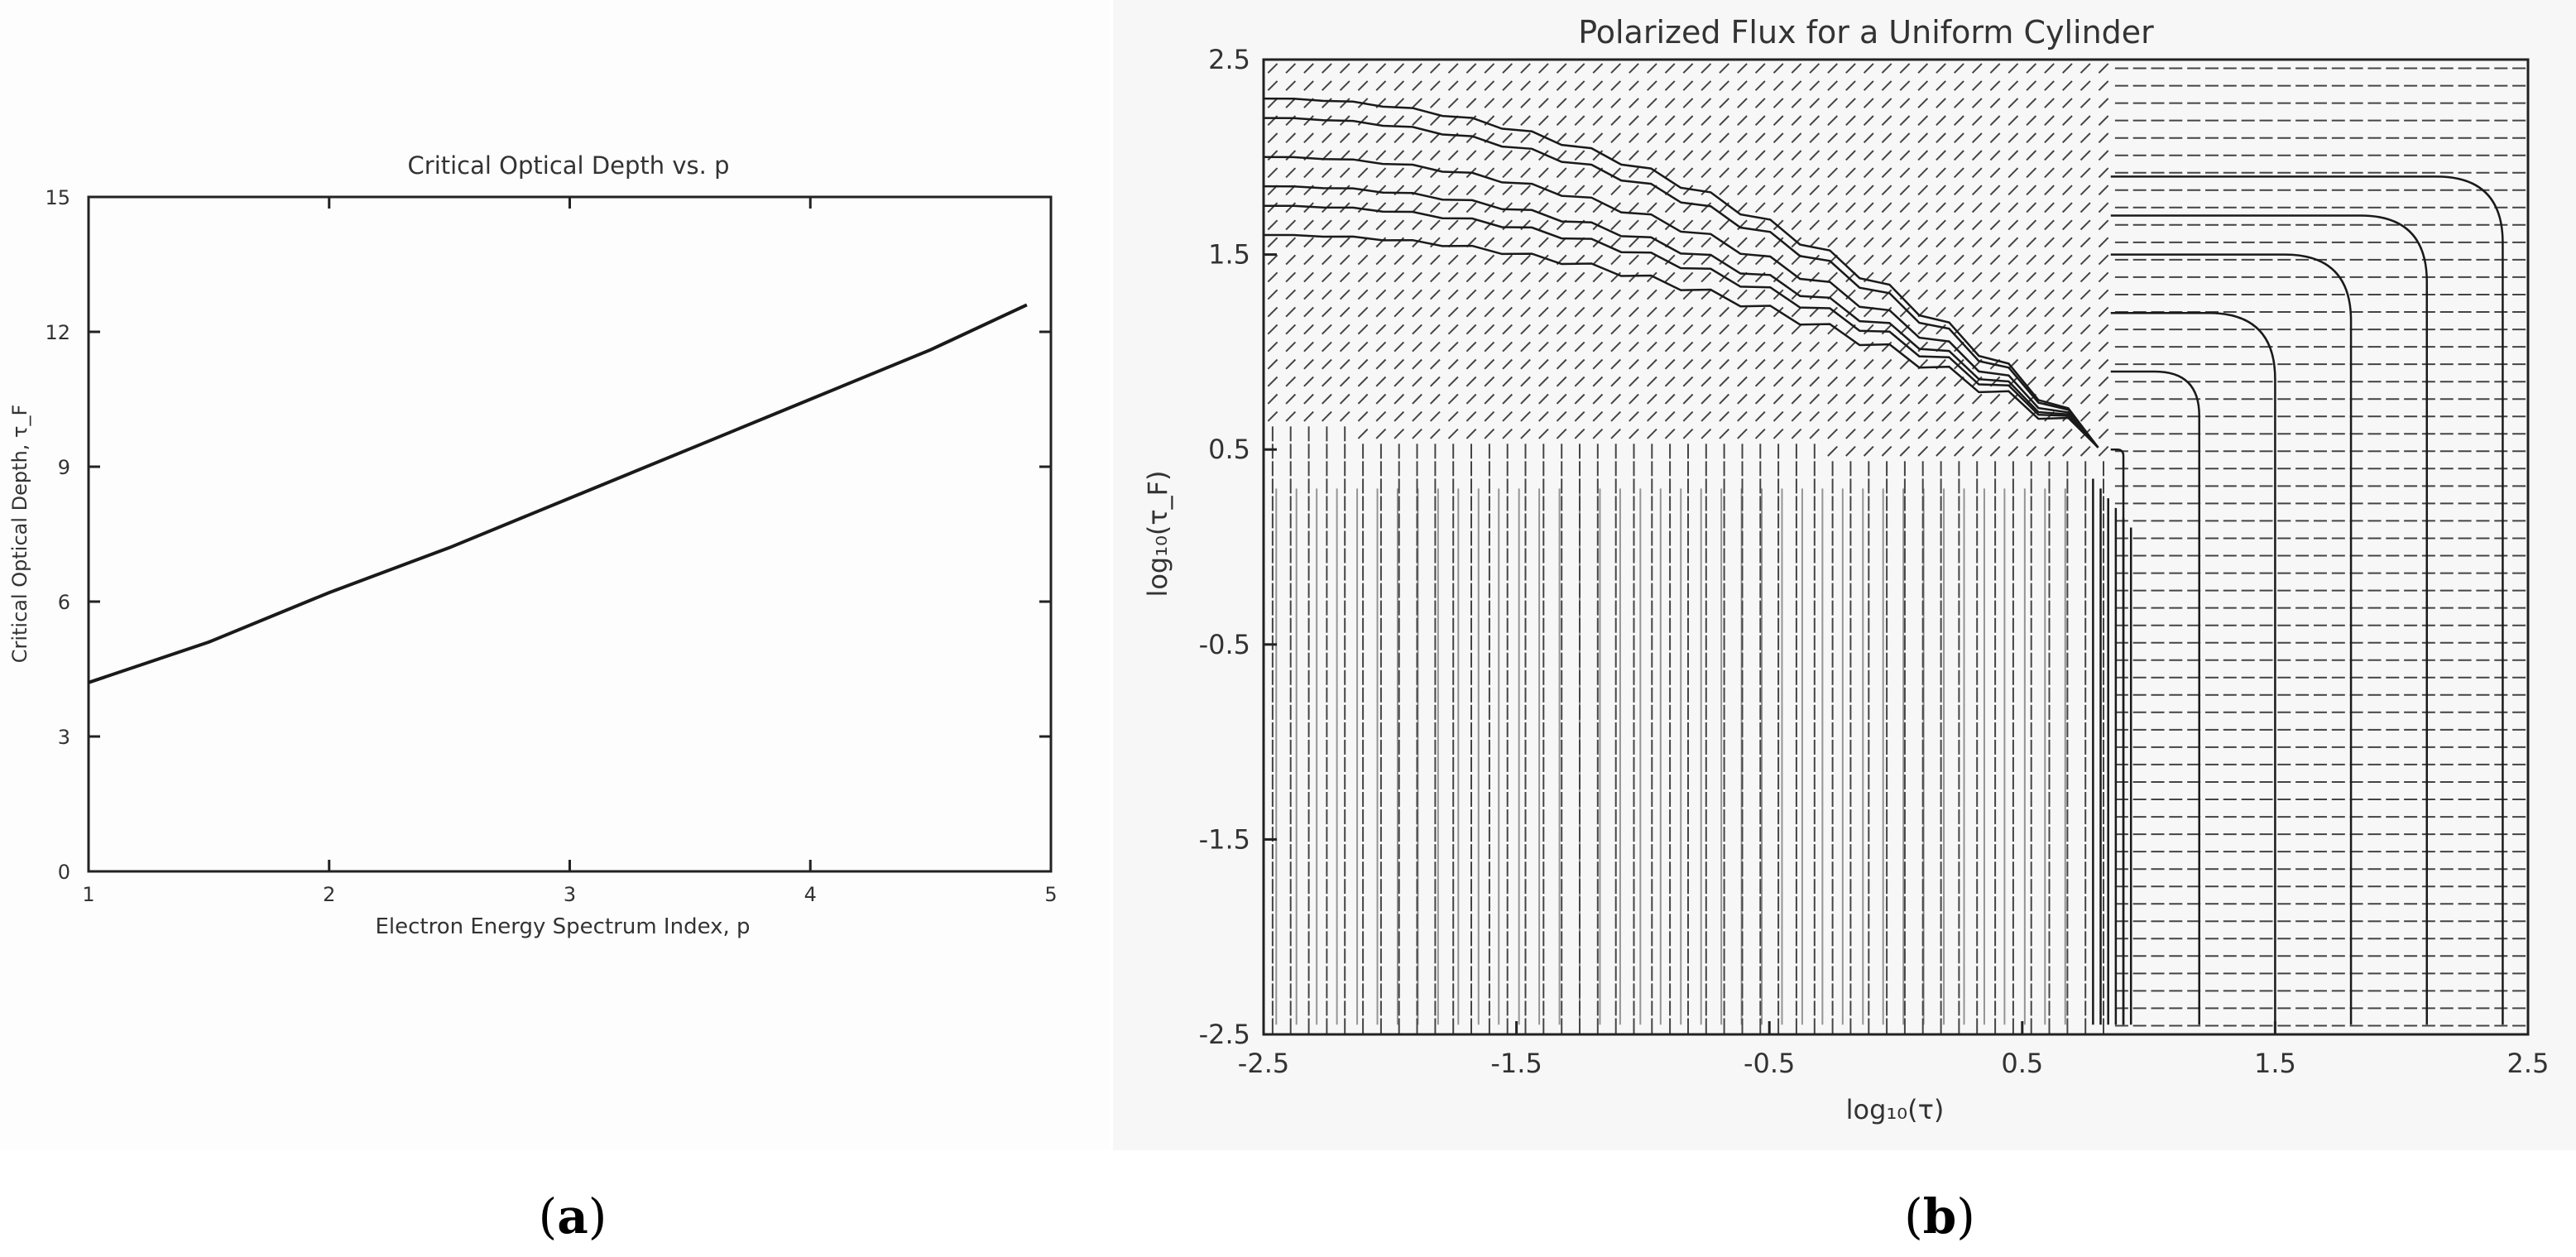 Image resolution: width=2576 pixels, height=1257 pixels. I want to click on y-tick-label: -2.5, so click(1225, 1035).